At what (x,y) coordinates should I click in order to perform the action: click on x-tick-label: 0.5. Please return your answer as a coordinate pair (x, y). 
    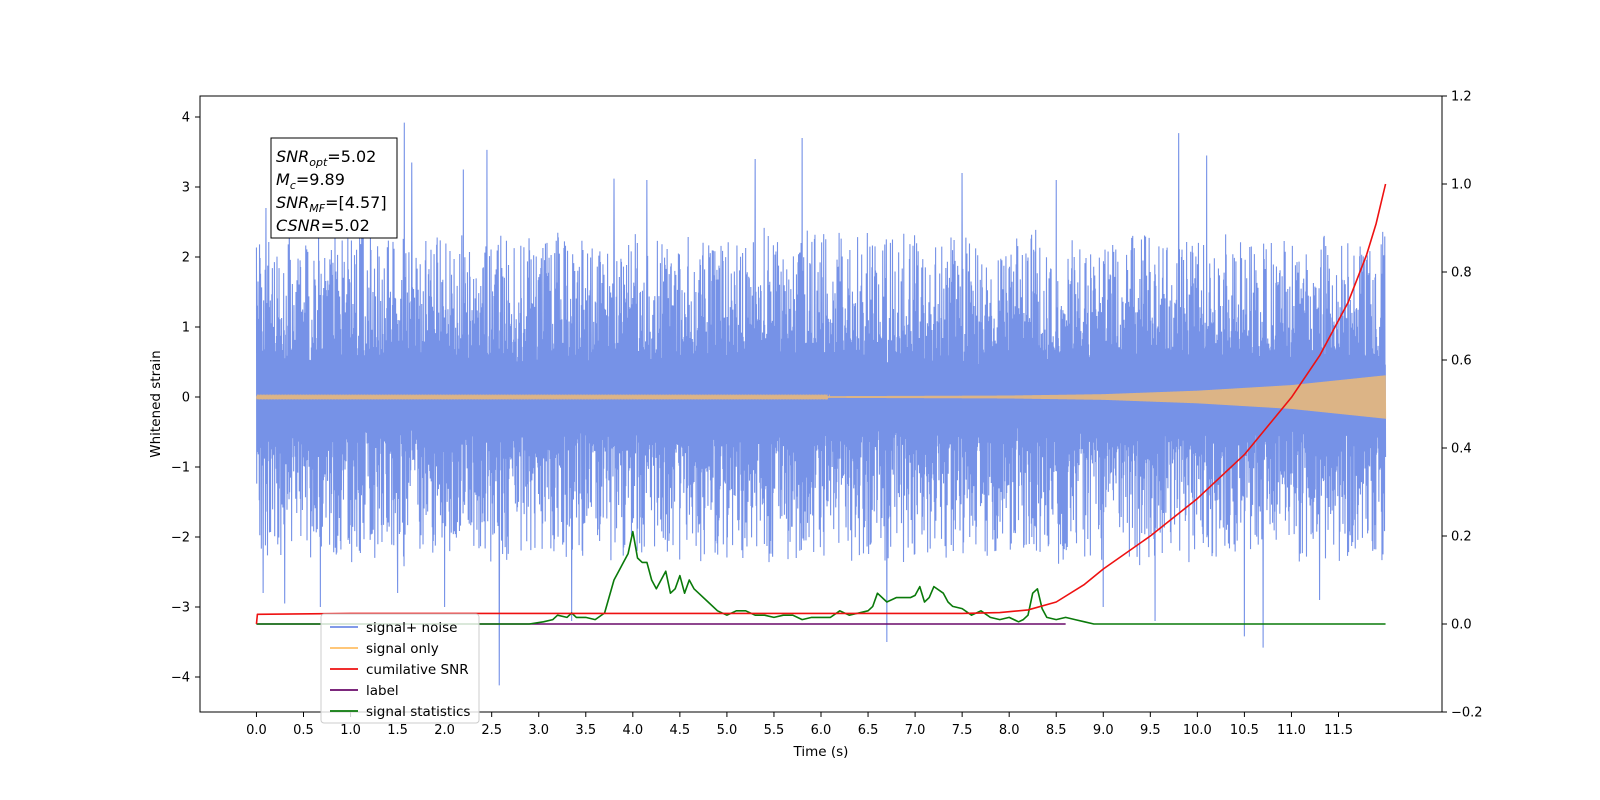
    Looking at the image, I should click on (303, 730).